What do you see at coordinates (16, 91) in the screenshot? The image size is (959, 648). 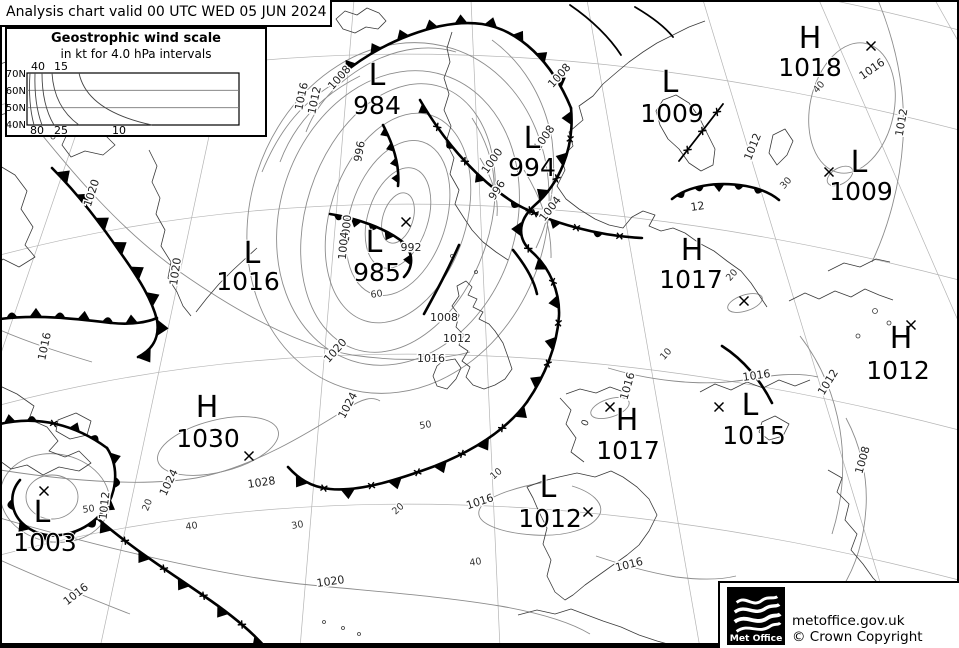 I see `wind-scale-lat-60n: 60N` at bounding box center [16, 91].